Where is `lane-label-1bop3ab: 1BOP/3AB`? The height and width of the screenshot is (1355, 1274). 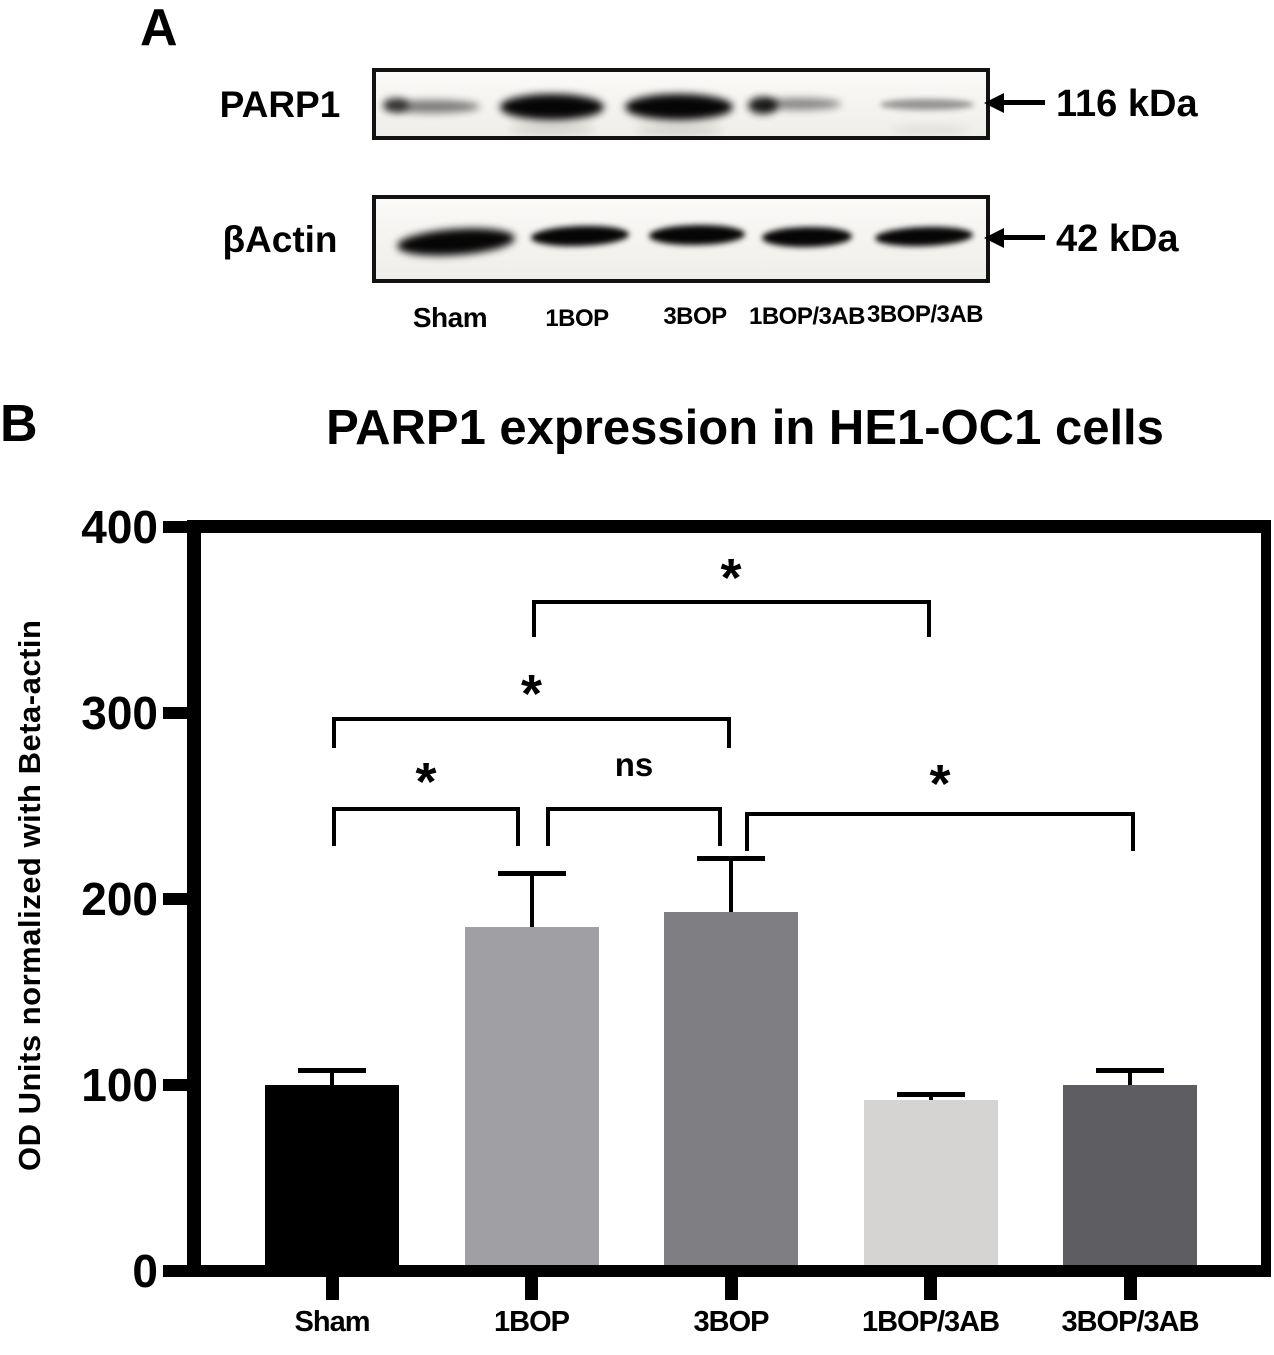 lane-label-1bop3ab: 1BOP/3AB is located at coordinates (807, 316).